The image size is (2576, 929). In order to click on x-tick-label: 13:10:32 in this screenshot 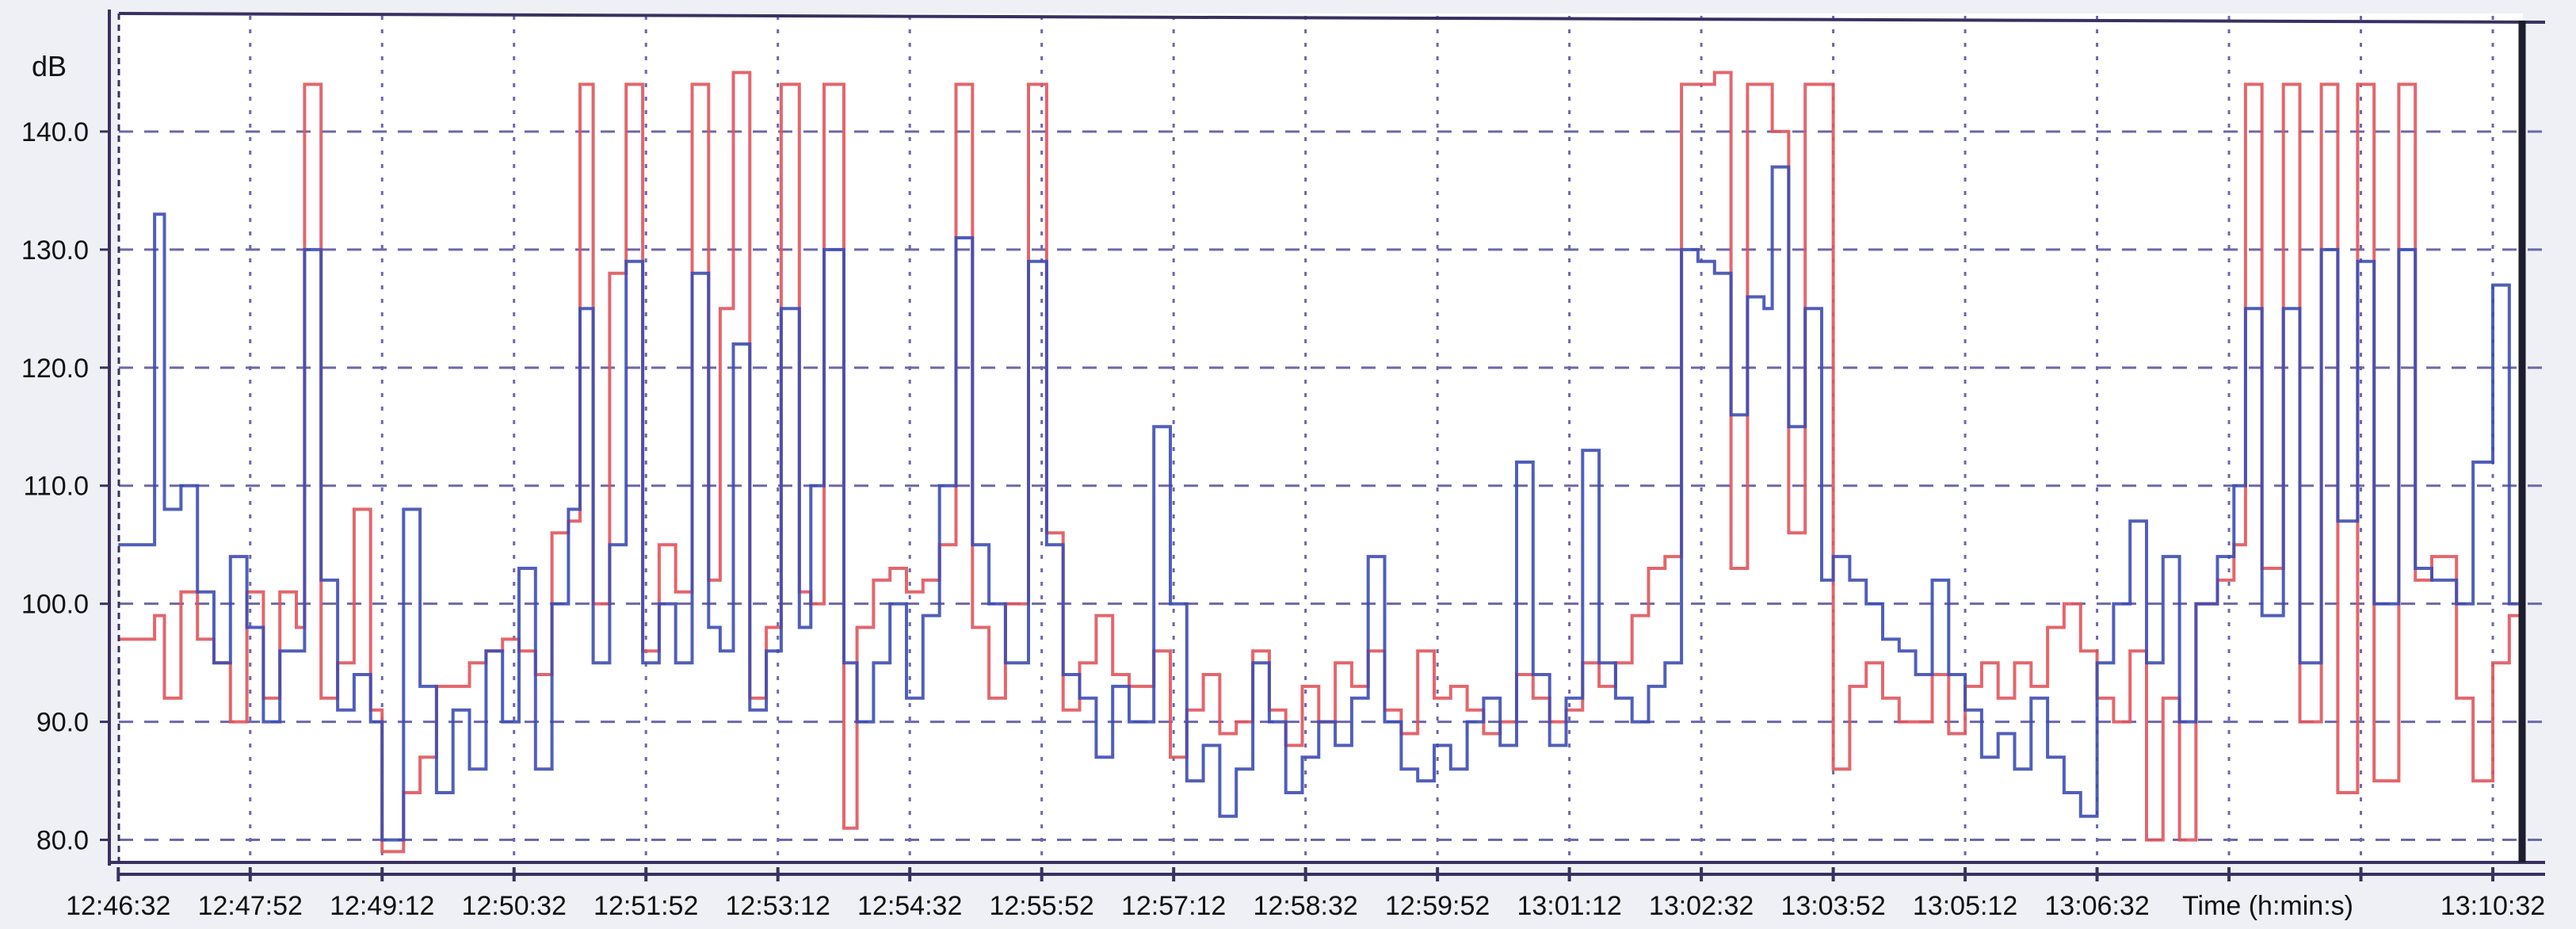, I will do `click(2493, 906)`.